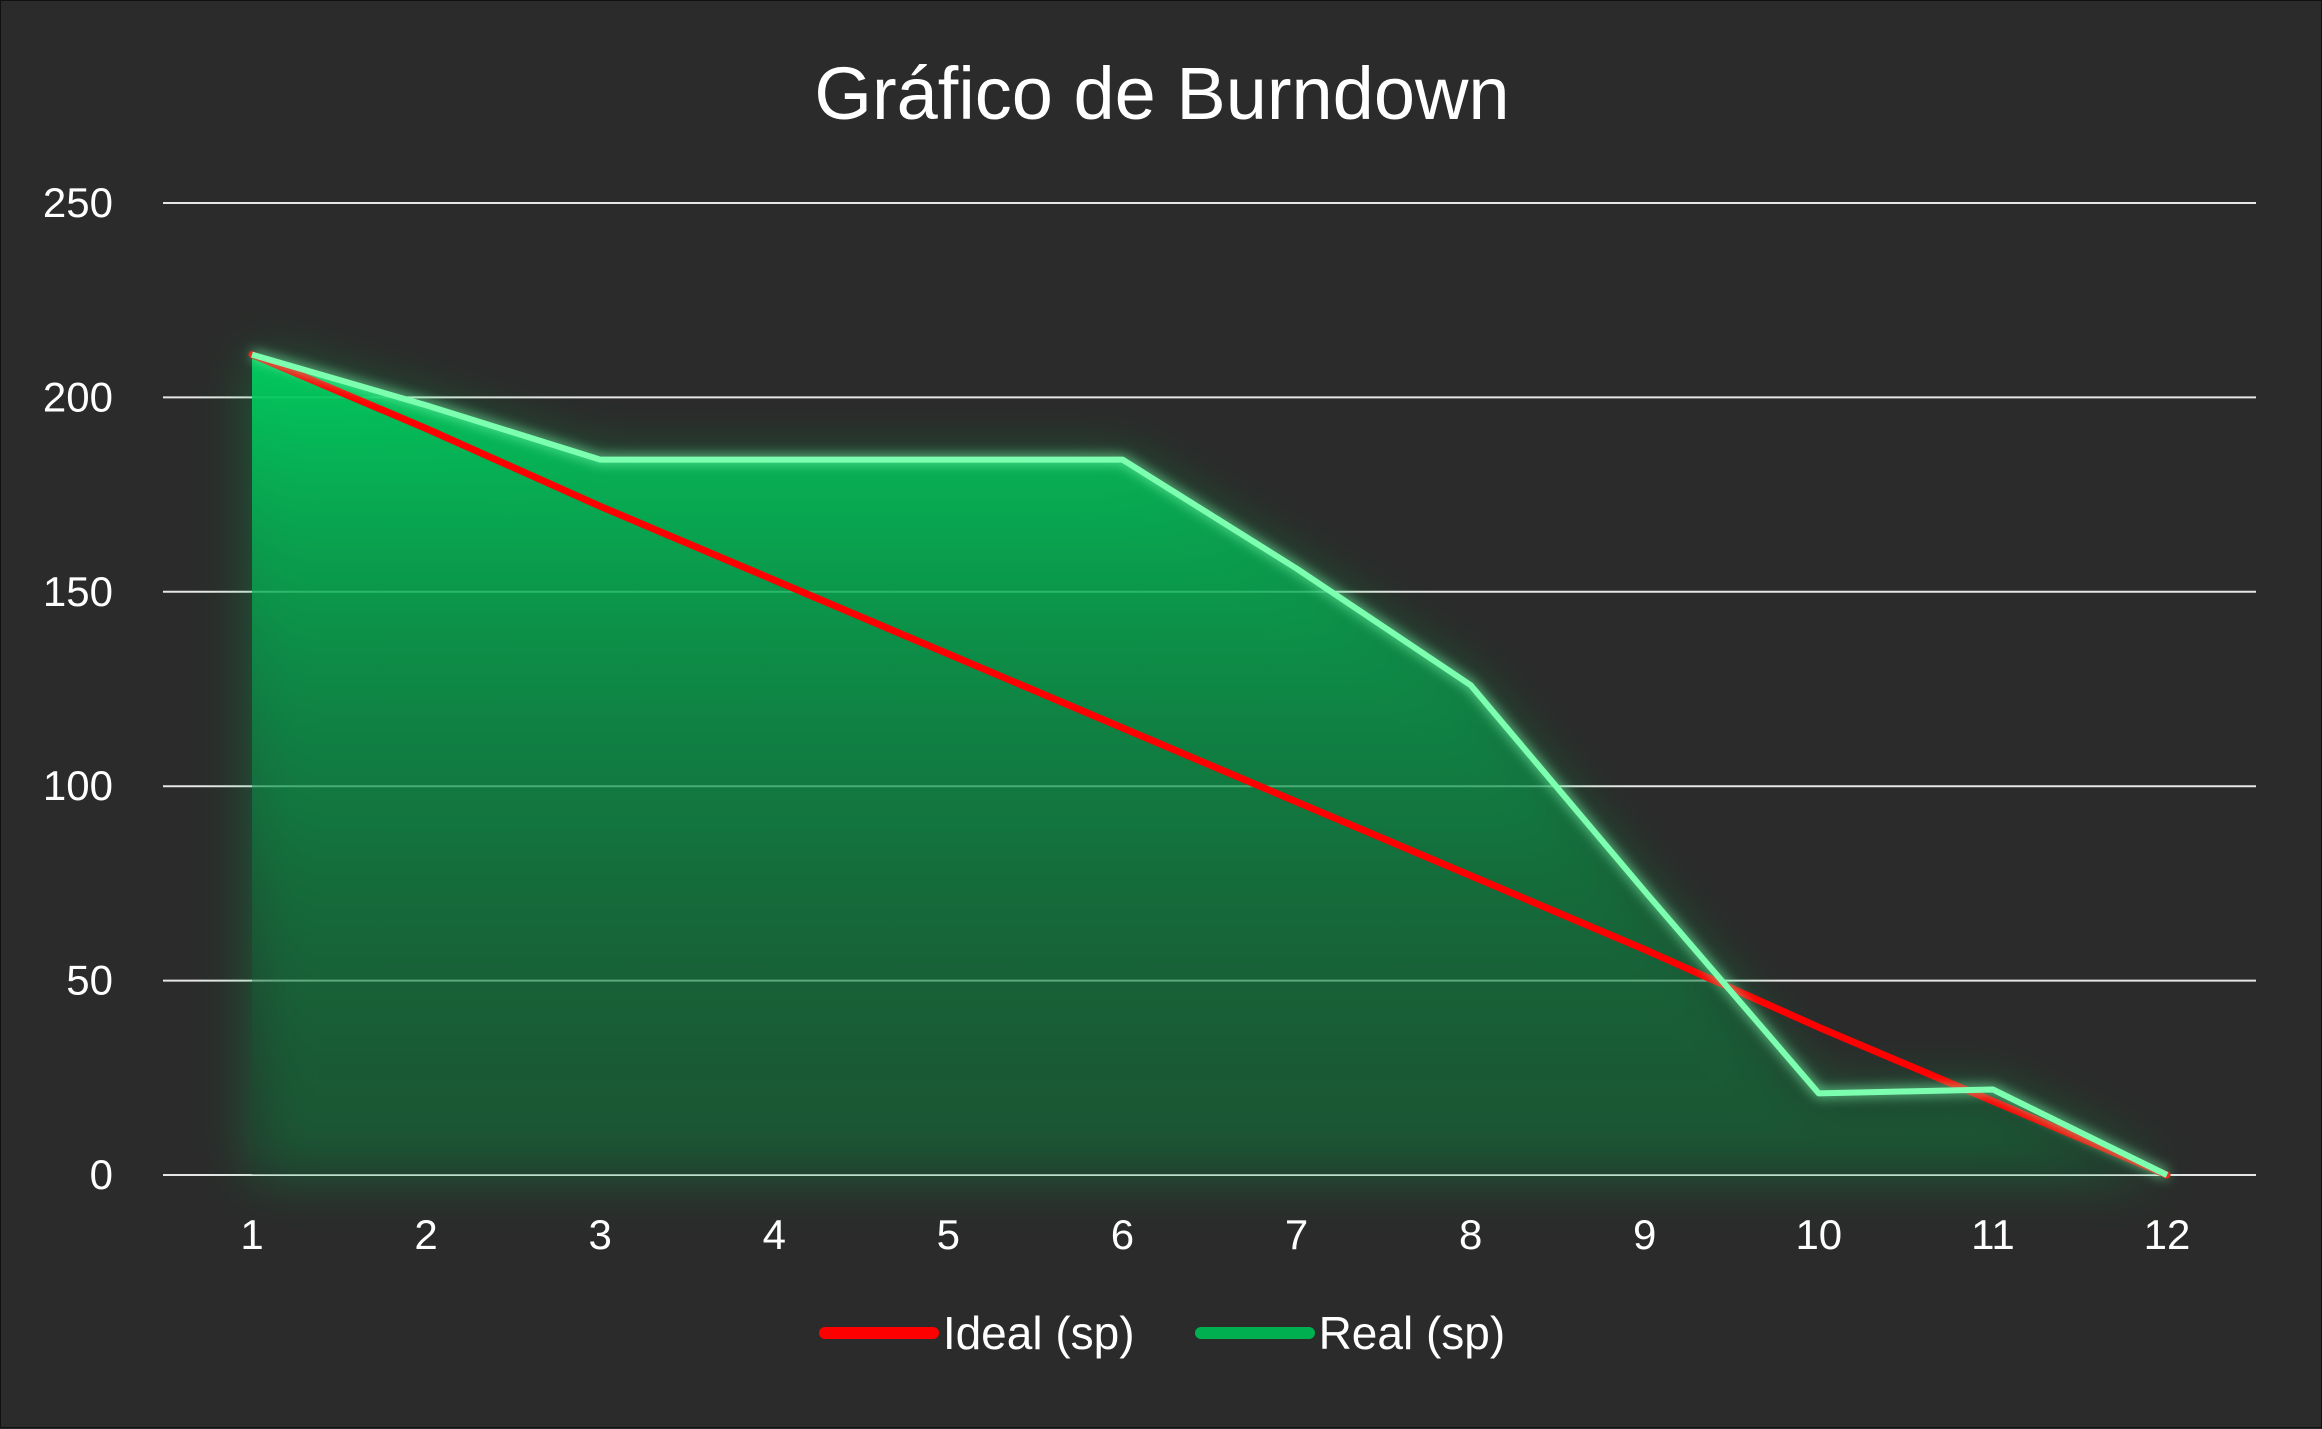 This screenshot has width=2322, height=1429. What do you see at coordinates (425, 1234) in the screenshot?
I see `x-tick-label-2: 2` at bounding box center [425, 1234].